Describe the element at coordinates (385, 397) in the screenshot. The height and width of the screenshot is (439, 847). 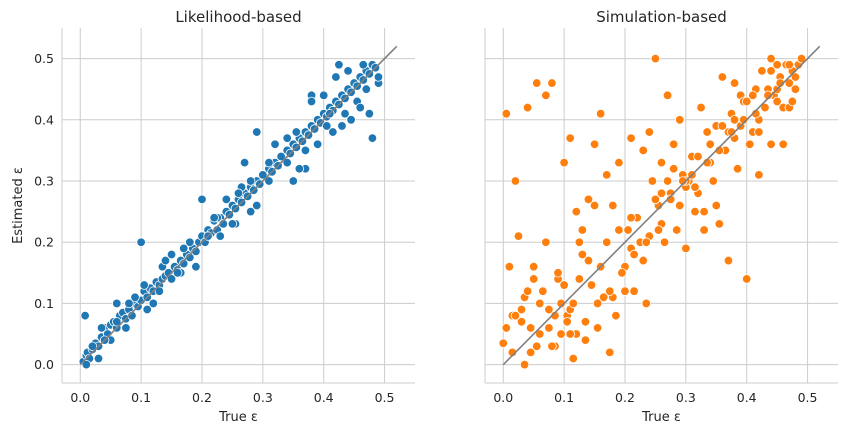
I see `x-tick-label: 0.5` at that location.